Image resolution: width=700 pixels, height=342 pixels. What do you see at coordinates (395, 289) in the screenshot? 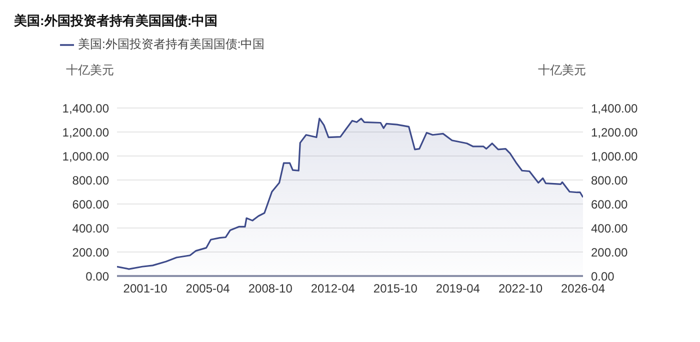
I see `x-tick-label: 2015-10` at bounding box center [395, 289].